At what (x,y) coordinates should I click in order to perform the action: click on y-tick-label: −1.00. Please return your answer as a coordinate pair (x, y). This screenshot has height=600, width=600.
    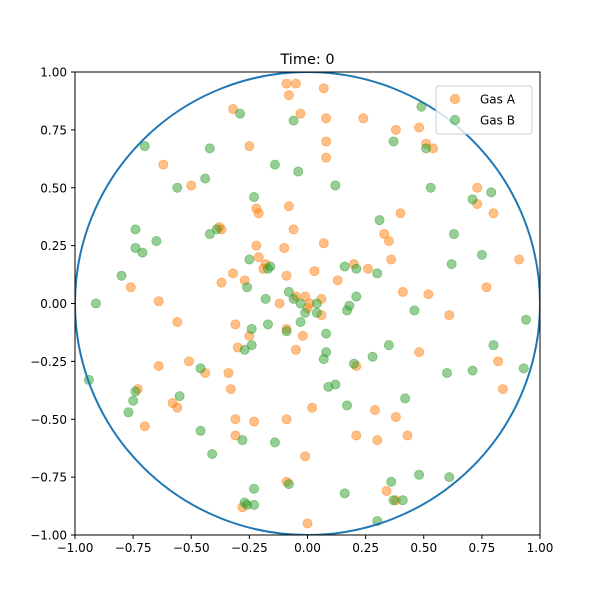
    Looking at the image, I should click on (48, 536).